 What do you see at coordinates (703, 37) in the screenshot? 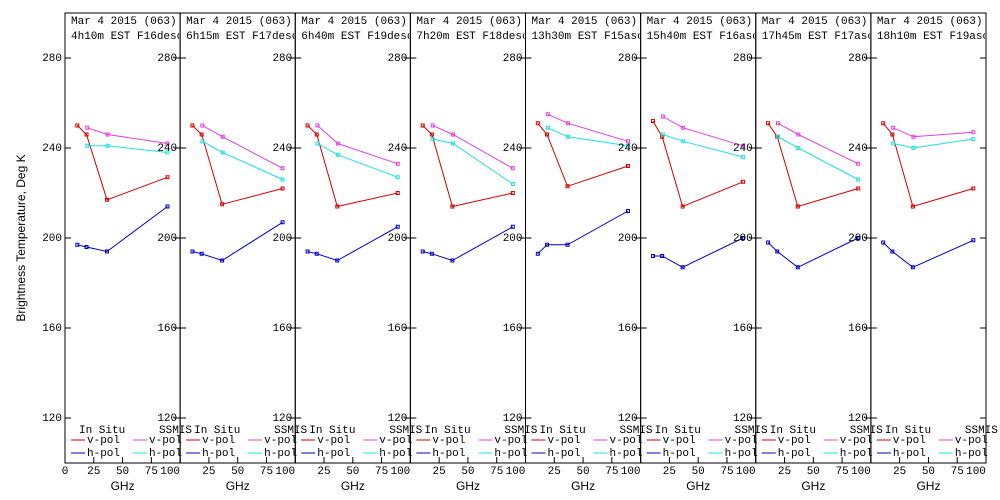
I see `panel-subtitle: 15h40m EST F16asc` at bounding box center [703, 37].